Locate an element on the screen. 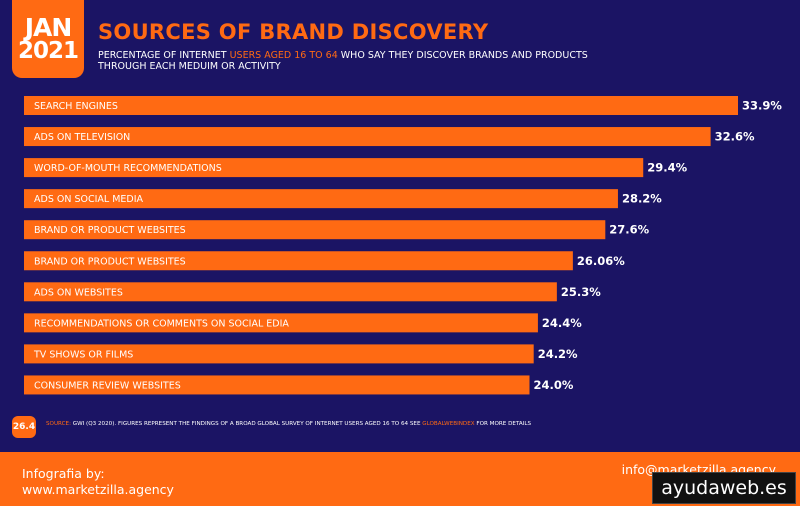 The height and width of the screenshot is (506, 800). bar-value-label: 29.4% is located at coordinates (667, 168).